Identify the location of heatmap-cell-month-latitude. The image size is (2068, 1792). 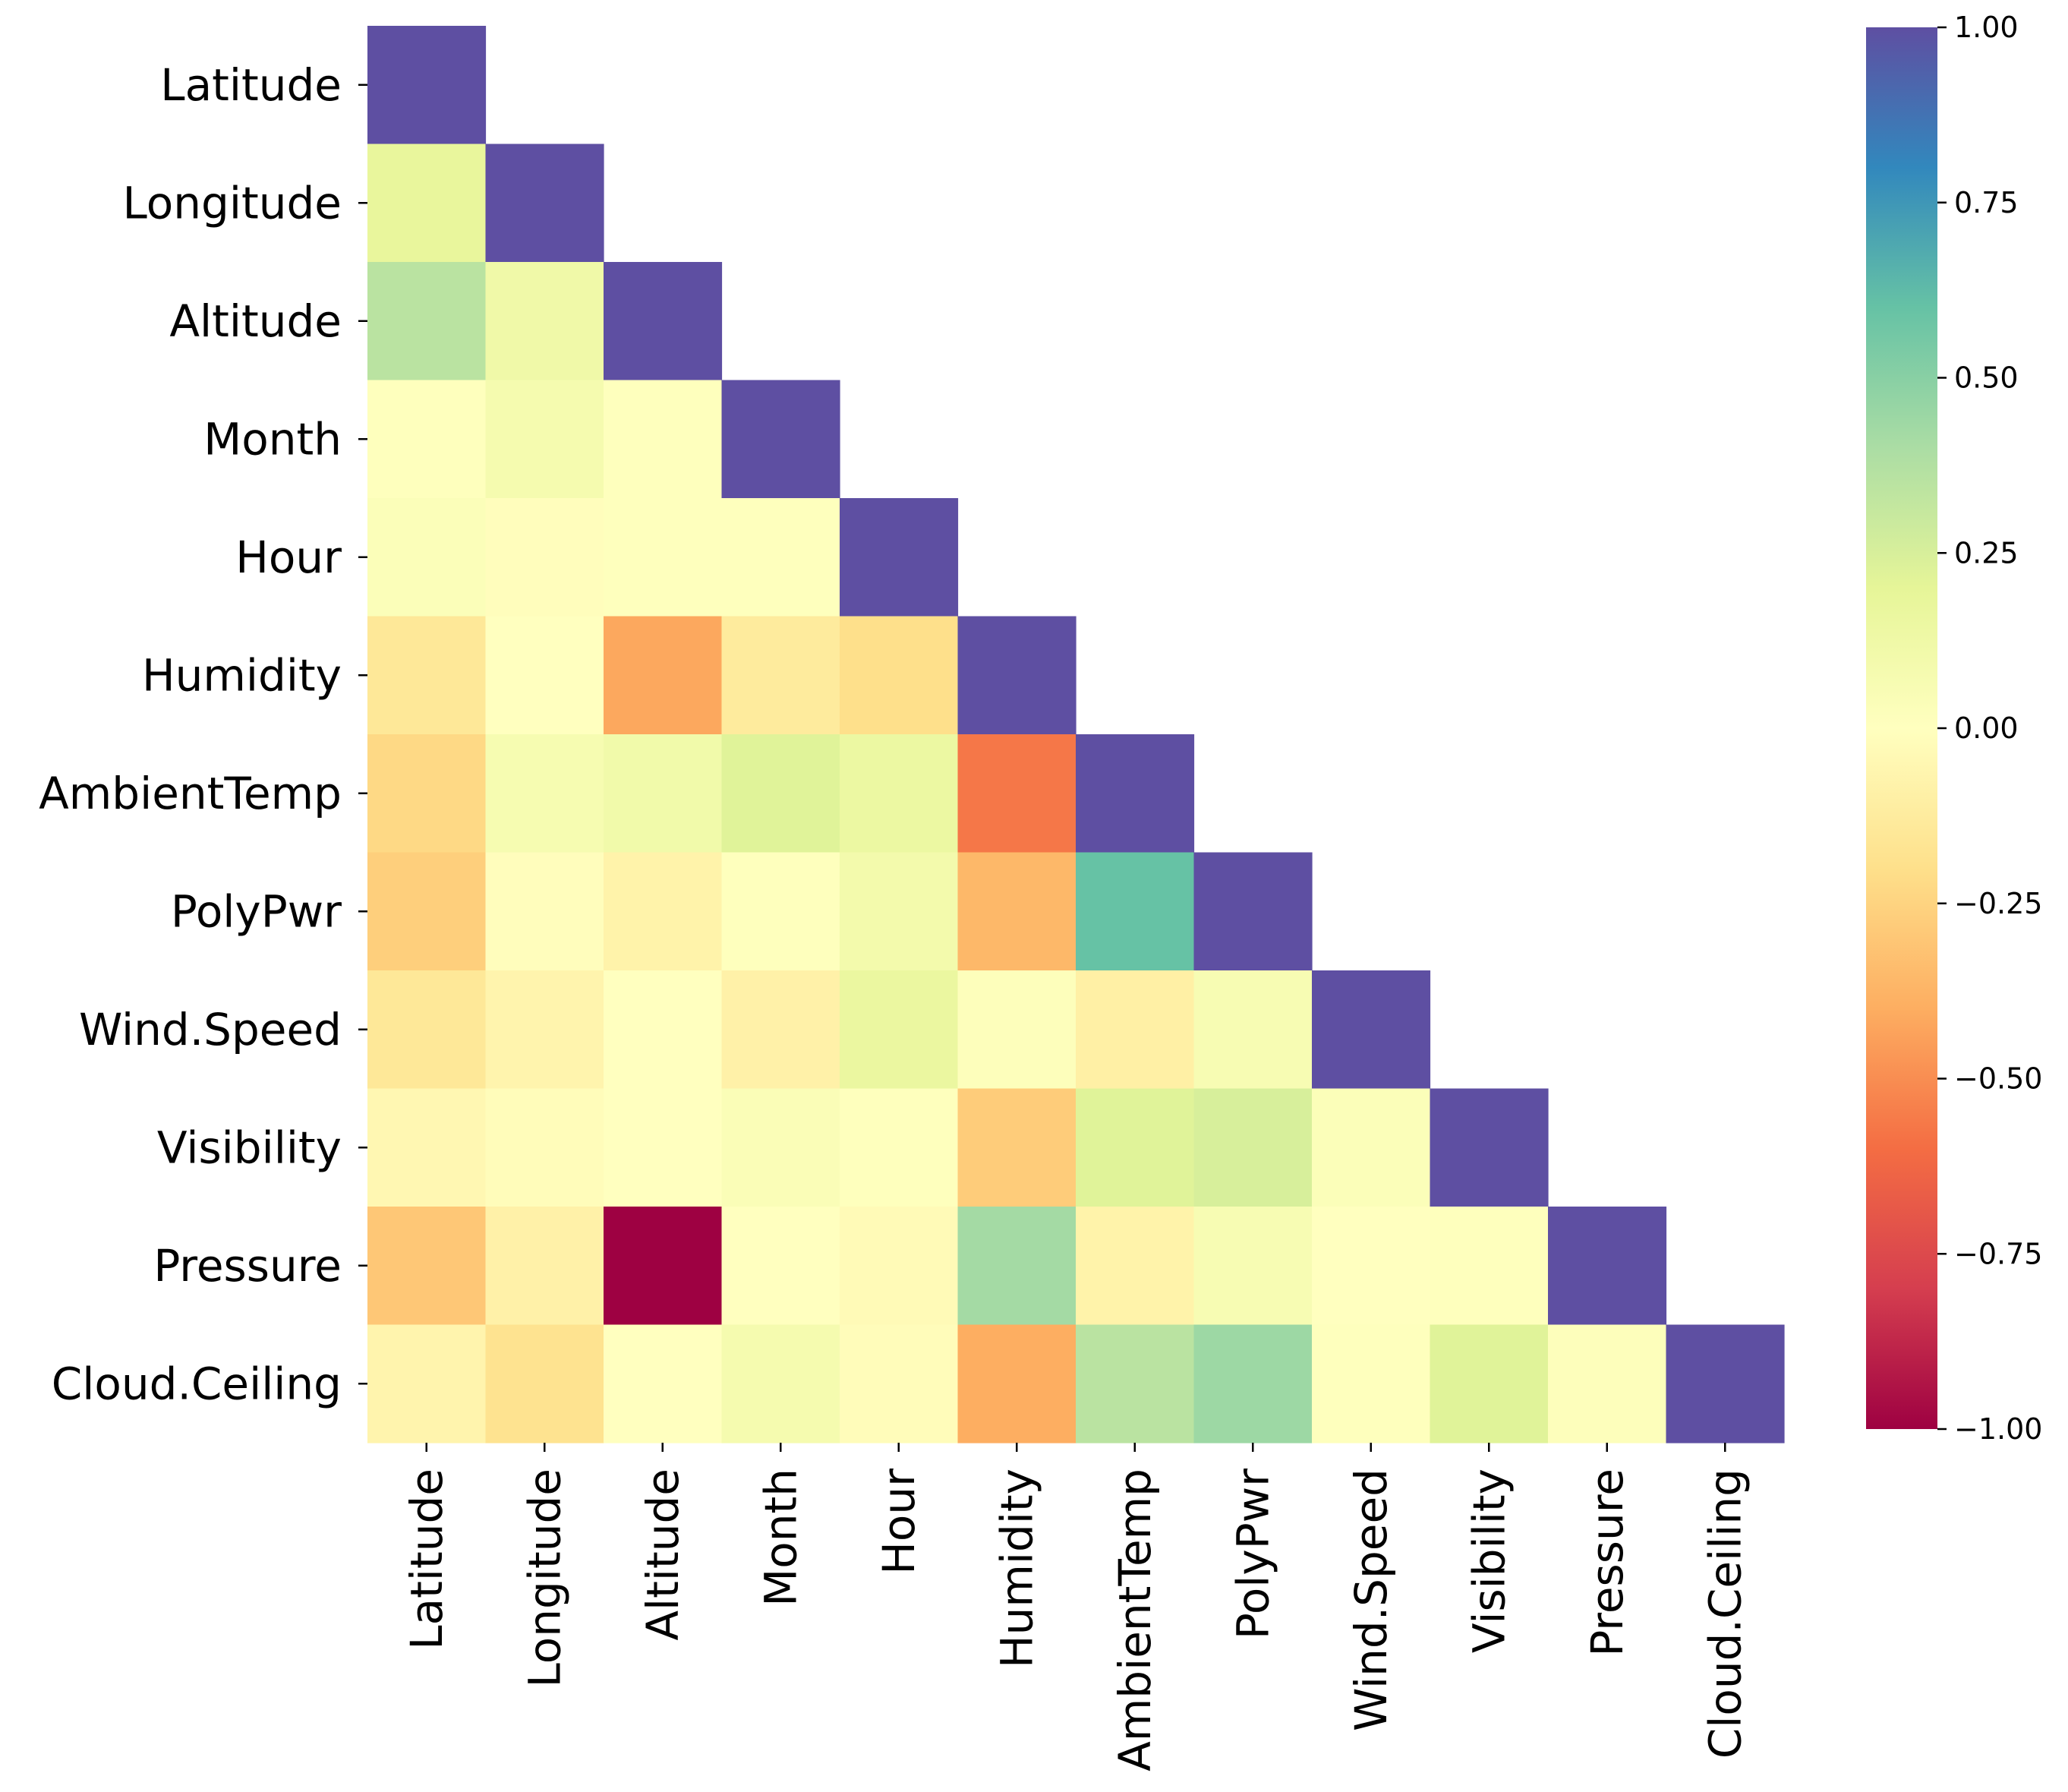
(427, 440).